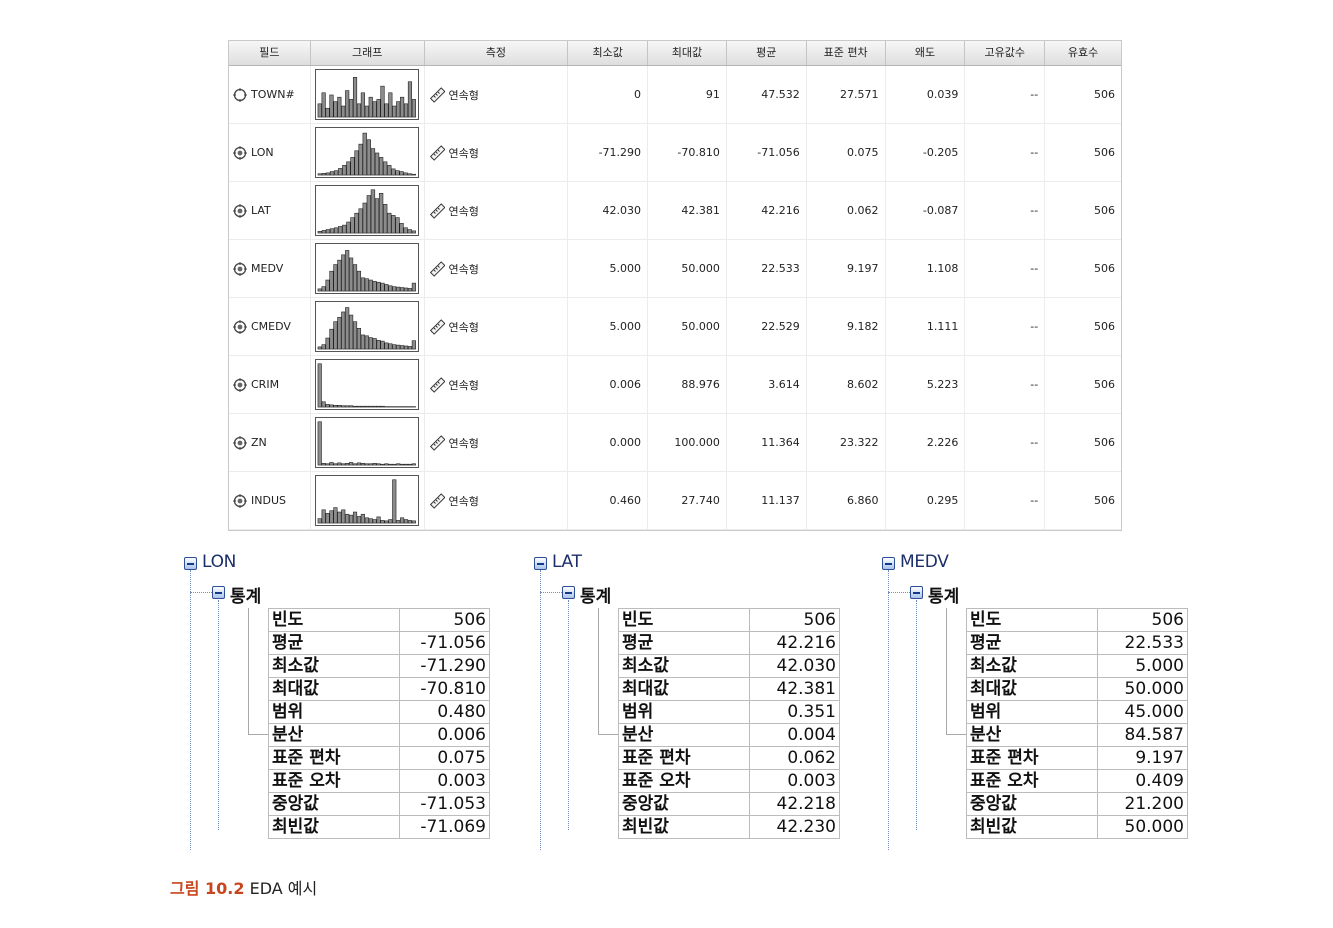 The width and height of the screenshot is (1333, 928). What do you see at coordinates (190, 710) in the screenshot?
I see `tree-connector` at bounding box center [190, 710].